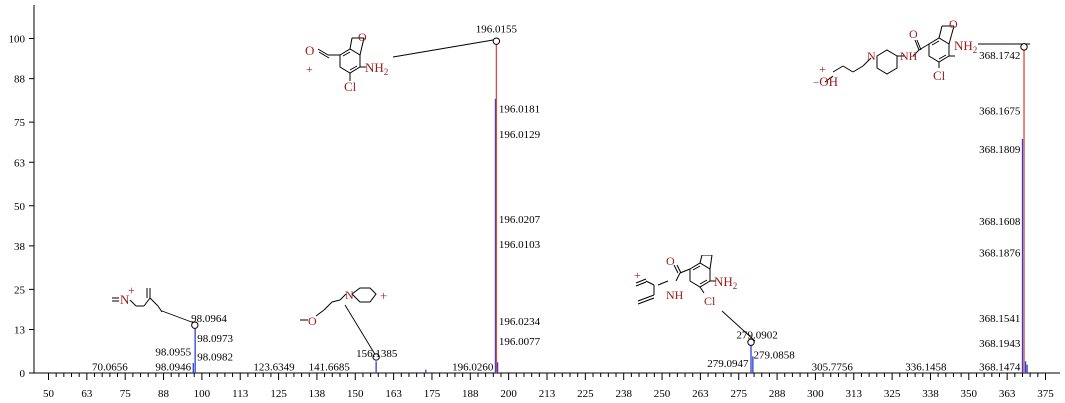  Describe the element at coordinates (20, 80) in the screenshot. I see `y-tick-label: 88` at that location.